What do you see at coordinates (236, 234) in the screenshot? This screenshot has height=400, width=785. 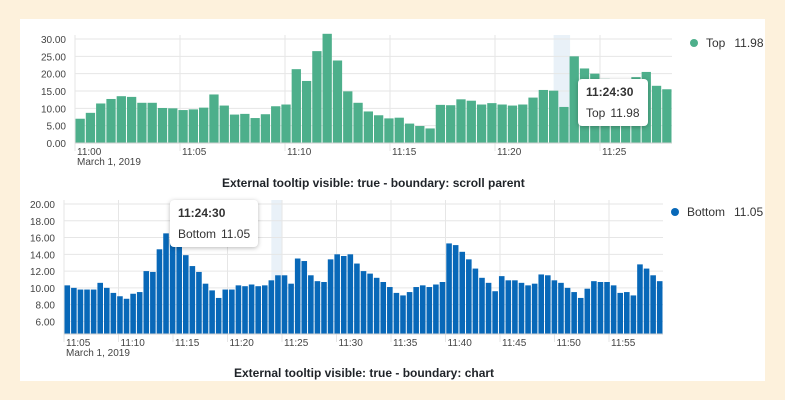 I see `bottom-tooltip-value: 11.05` at bounding box center [236, 234].